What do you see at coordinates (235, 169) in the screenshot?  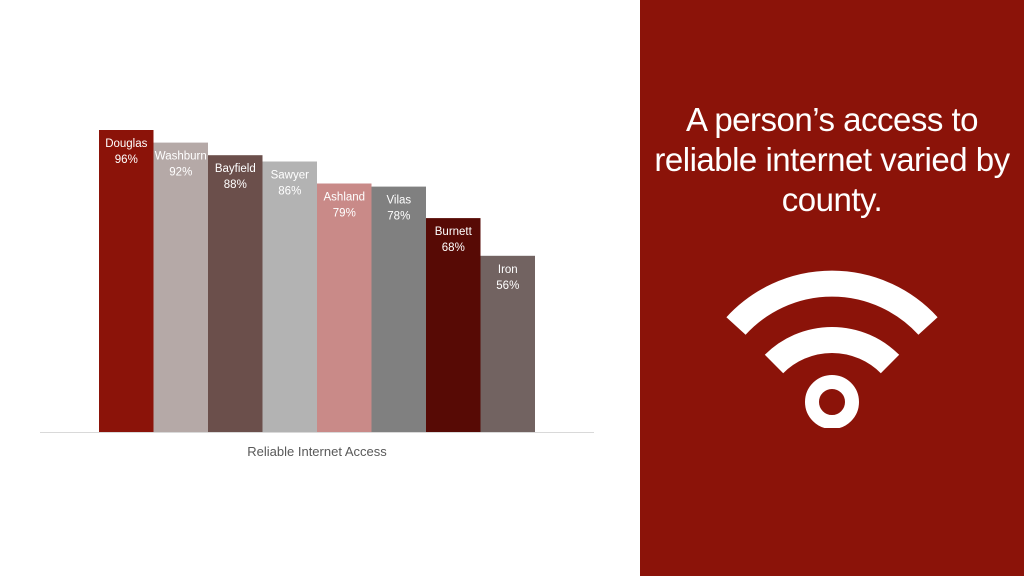 I see `bar-category-label: Bayfield` at bounding box center [235, 169].